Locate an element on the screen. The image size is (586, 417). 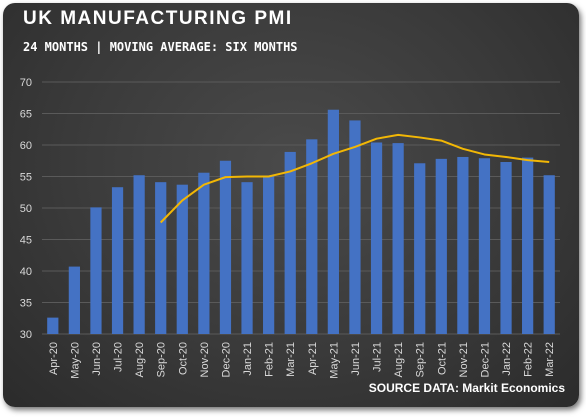
x-tick-label: Mar-21 is located at coordinates (291, 359).